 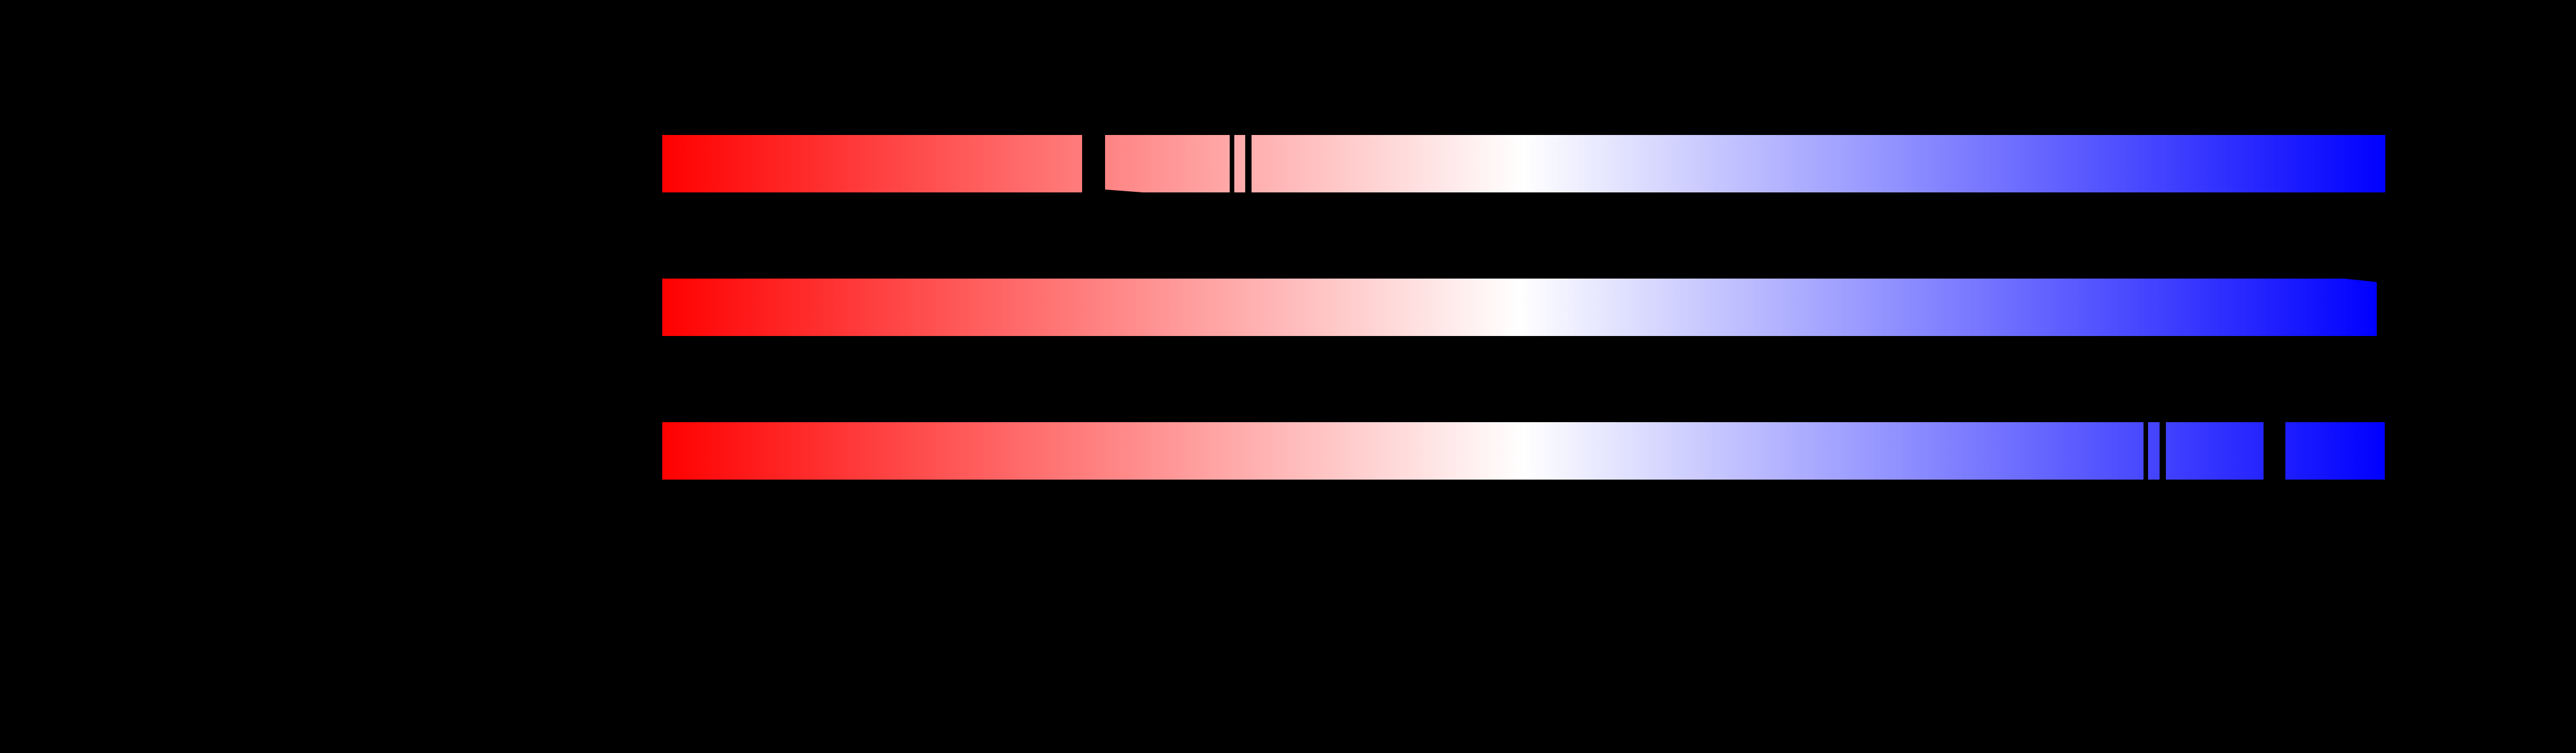 I want to click on notch-bottom, so click(x=1124, y=191).